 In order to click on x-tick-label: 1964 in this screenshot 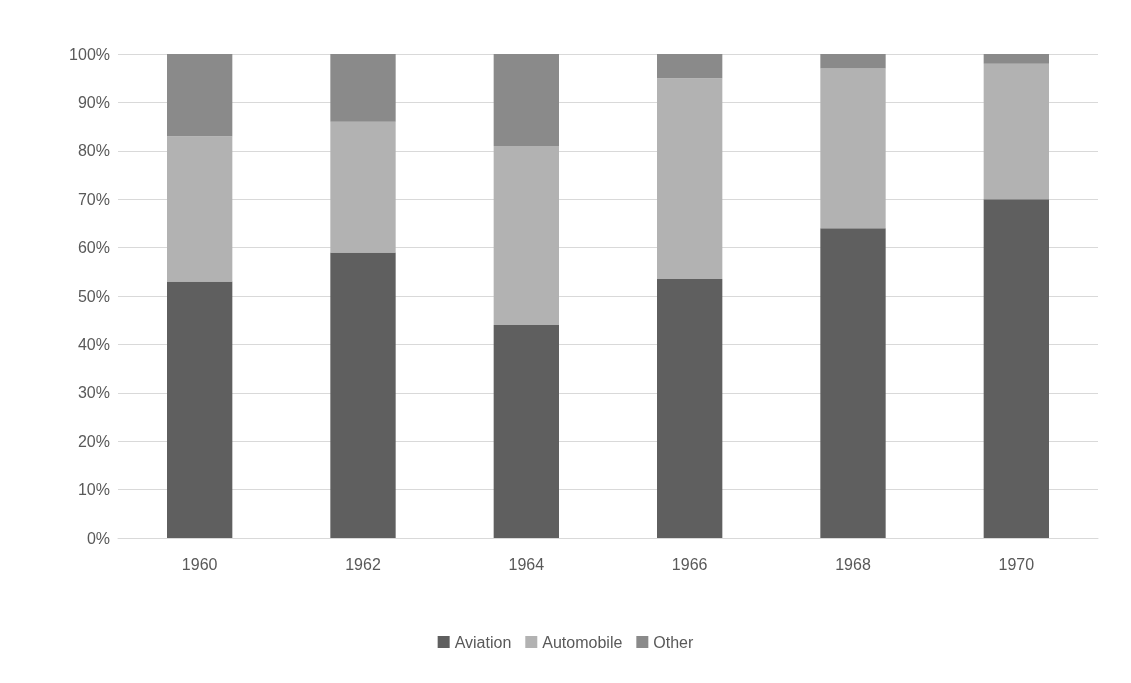, I will do `click(526, 564)`.